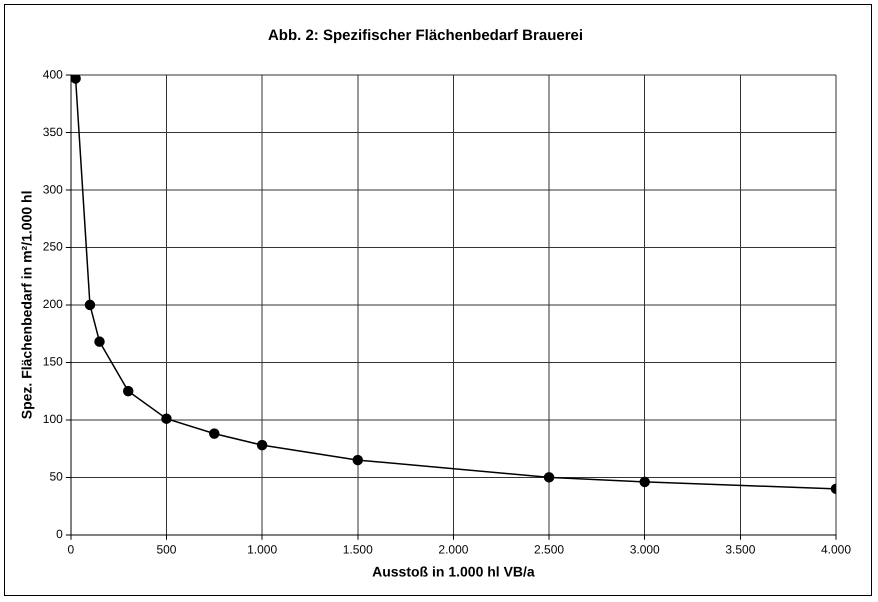 Image resolution: width=878 pixels, height=602 pixels. I want to click on x-tick-label: 0, so click(70, 549).